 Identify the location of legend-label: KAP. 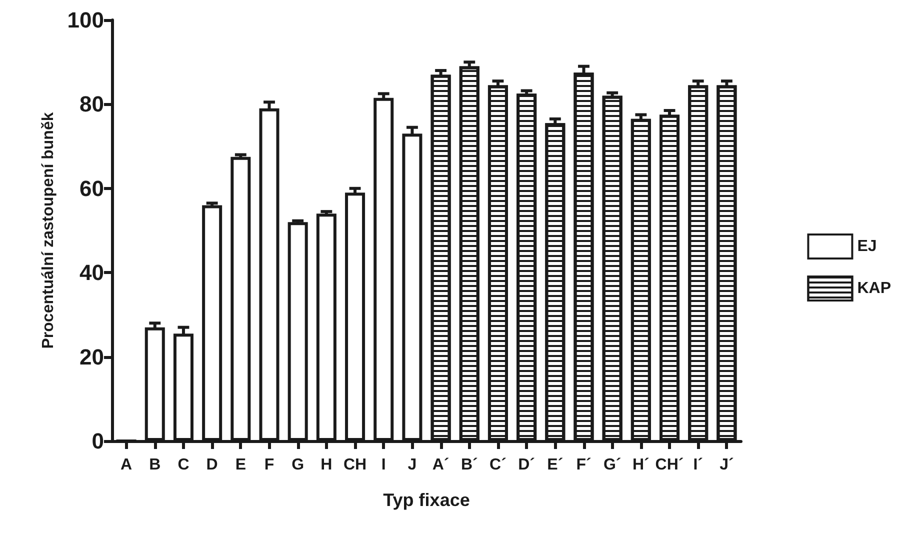
(874, 288).